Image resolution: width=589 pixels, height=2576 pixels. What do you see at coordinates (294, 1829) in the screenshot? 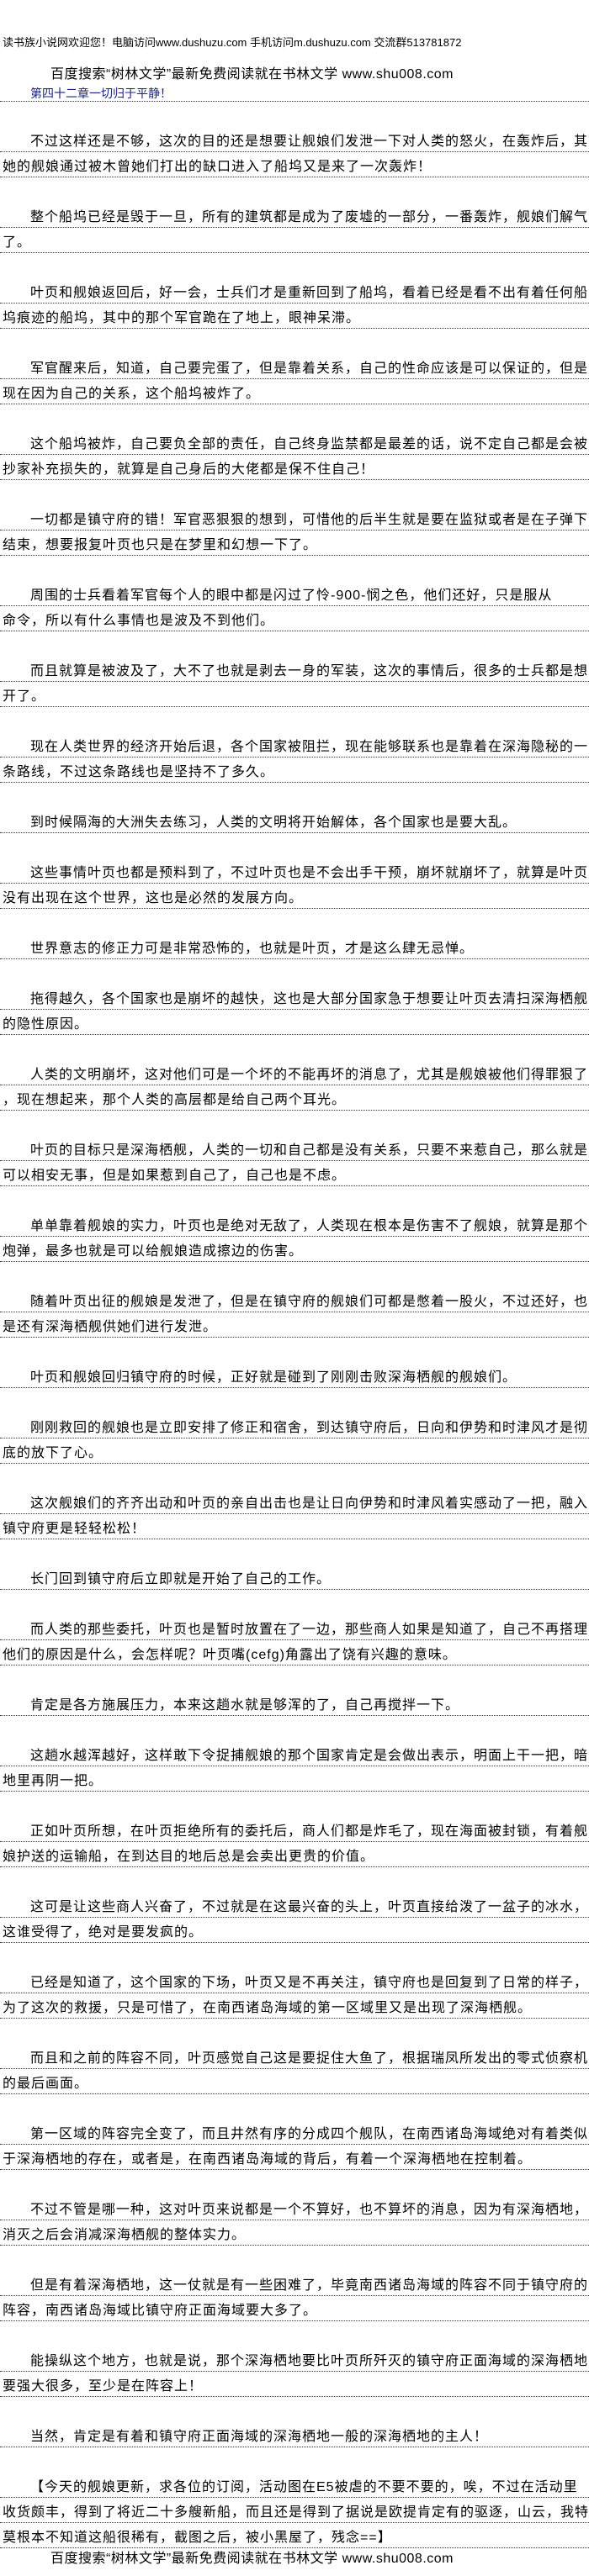
I see `paragraph-line: 正如叶页所想，在叶页拒绝所有的委托后，商人们都是炸毛了，现在海面被封锁，有着舰` at bounding box center [294, 1829].